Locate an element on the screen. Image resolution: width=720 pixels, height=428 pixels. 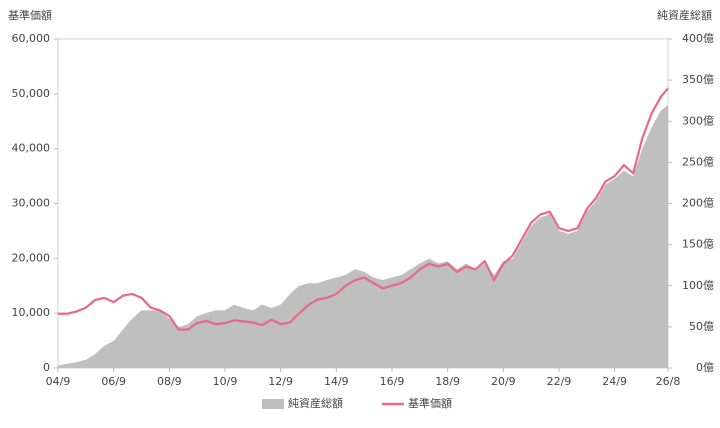
y2-tick-label: 100億 is located at coordinates (698, 285).